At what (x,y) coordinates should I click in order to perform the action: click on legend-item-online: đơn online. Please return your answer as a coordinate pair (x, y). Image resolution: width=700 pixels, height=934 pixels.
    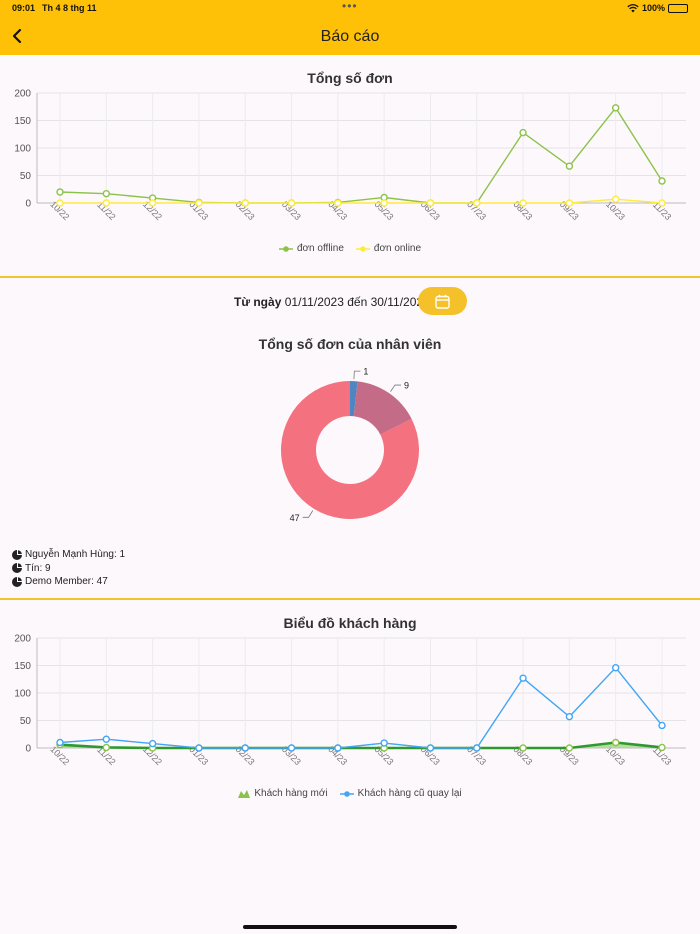
    Looking at the image, I should click on (388, 248).